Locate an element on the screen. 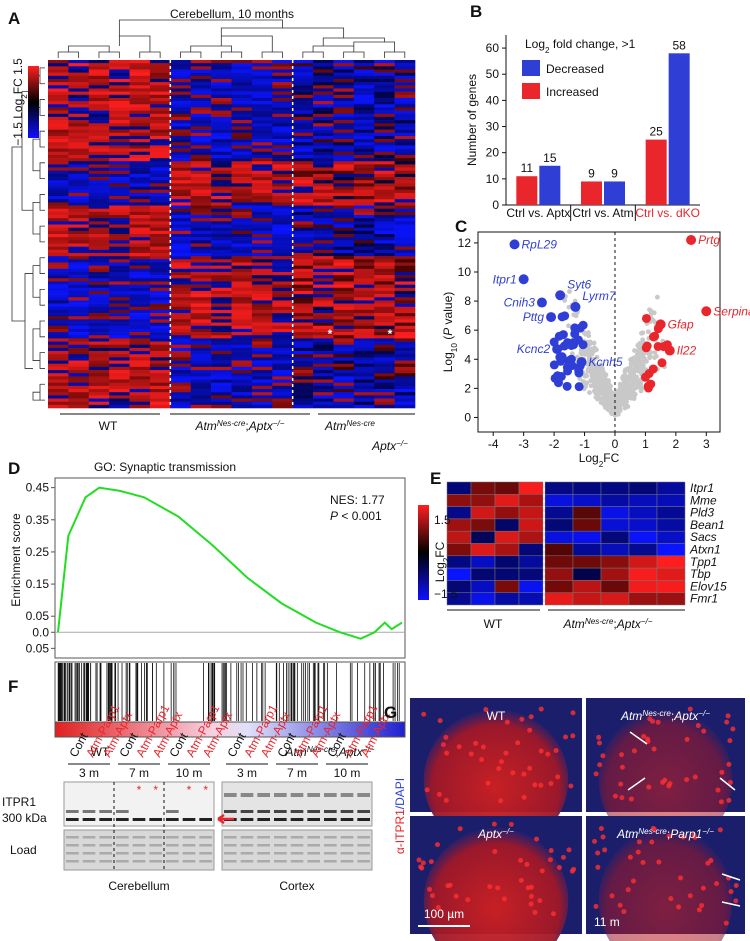 This screenshot has width=750, height=941. timepoint-label: 3 m is located at coordinates (89, 773).